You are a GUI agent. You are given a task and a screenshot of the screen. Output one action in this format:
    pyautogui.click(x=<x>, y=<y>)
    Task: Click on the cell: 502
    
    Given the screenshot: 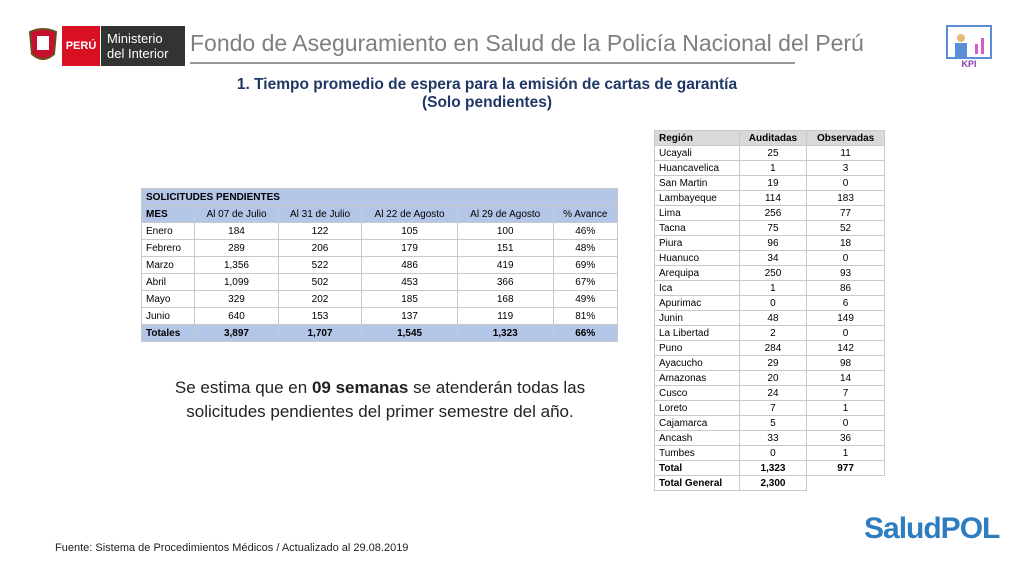 What is the action you would take?
    pyautogui.click(x=320, y=282)
    